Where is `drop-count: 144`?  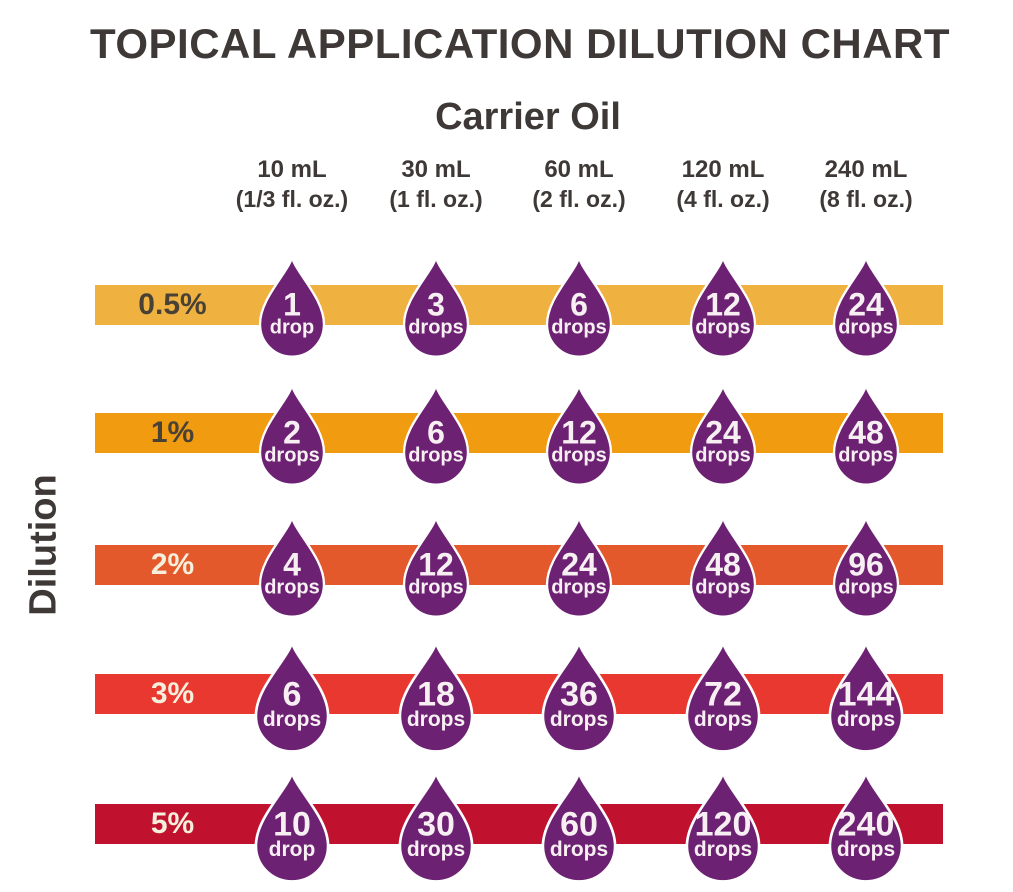
drop-count: 144 is located at coordinates (866, 694).